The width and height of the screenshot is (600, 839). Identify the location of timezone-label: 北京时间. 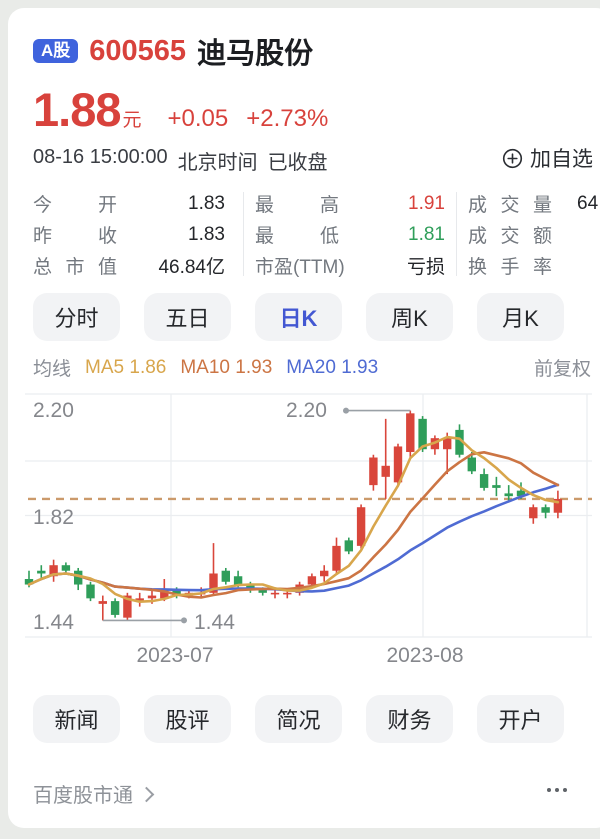
(217, 163).